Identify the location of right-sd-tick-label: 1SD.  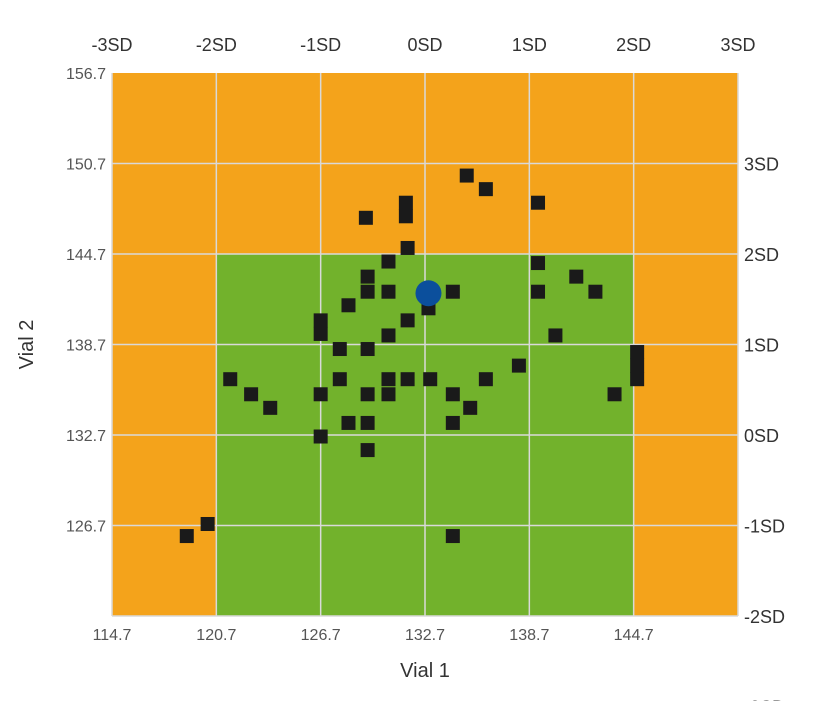
(761, 346).